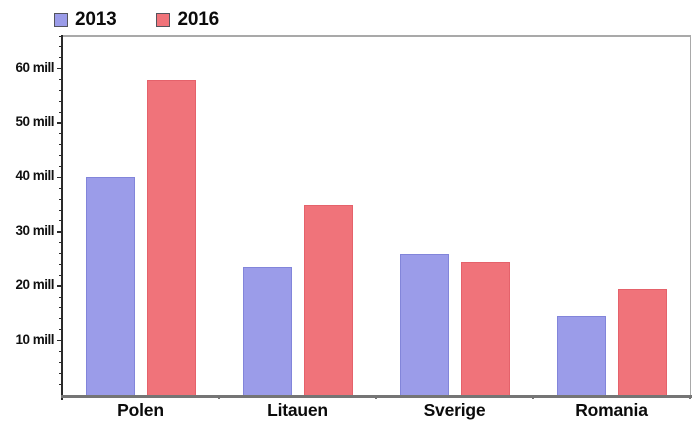 The image size is (700, 434). Describe the element at coordinates (110, 286) in the screenshot. I see `bar-polen-2013` at that location.